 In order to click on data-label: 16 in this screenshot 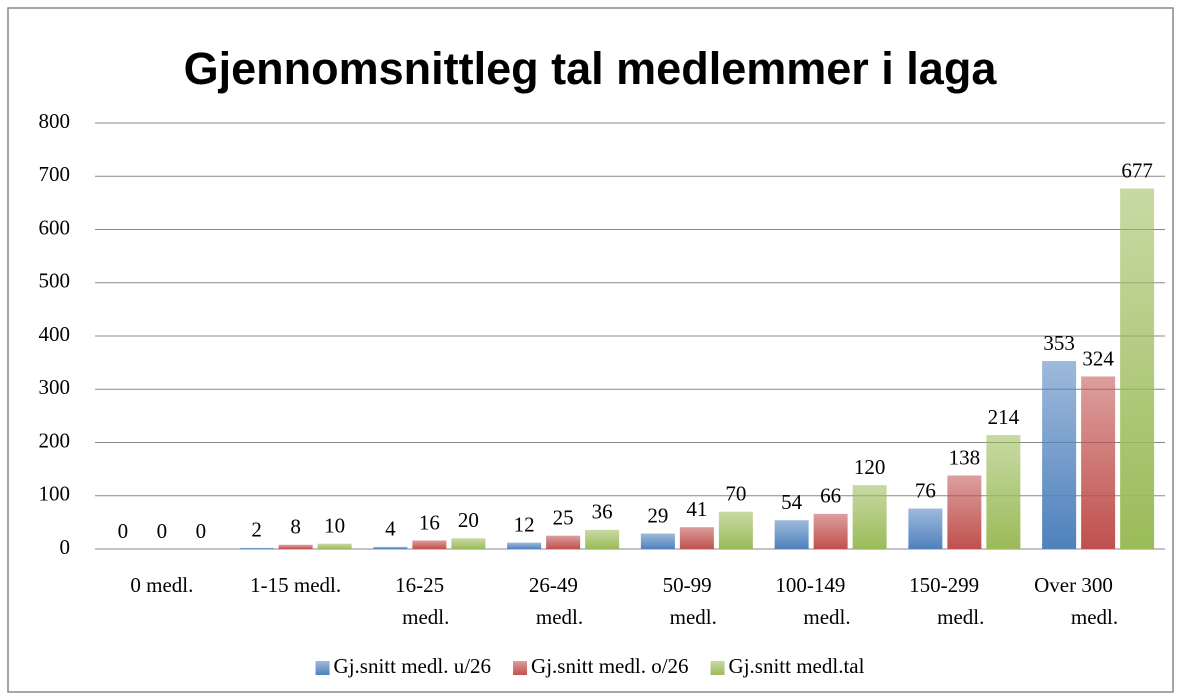, I will do `click(429, 522)`.